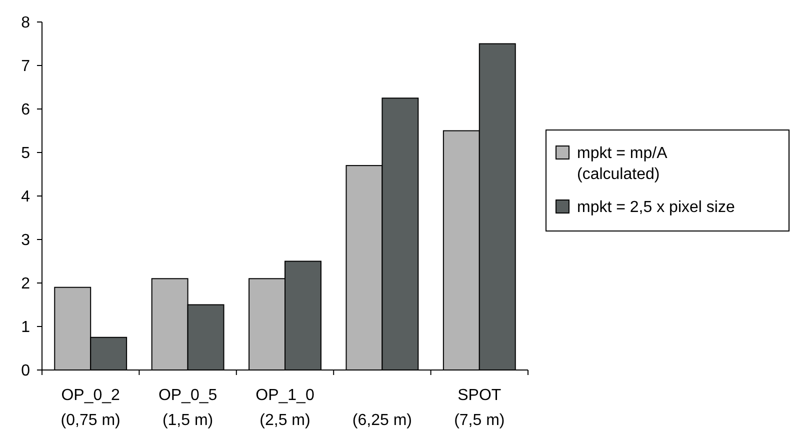 This screenshot has width=790, height=442. I want to click on x-tick-label: SPOT (7,5 m), so click(479, 408).